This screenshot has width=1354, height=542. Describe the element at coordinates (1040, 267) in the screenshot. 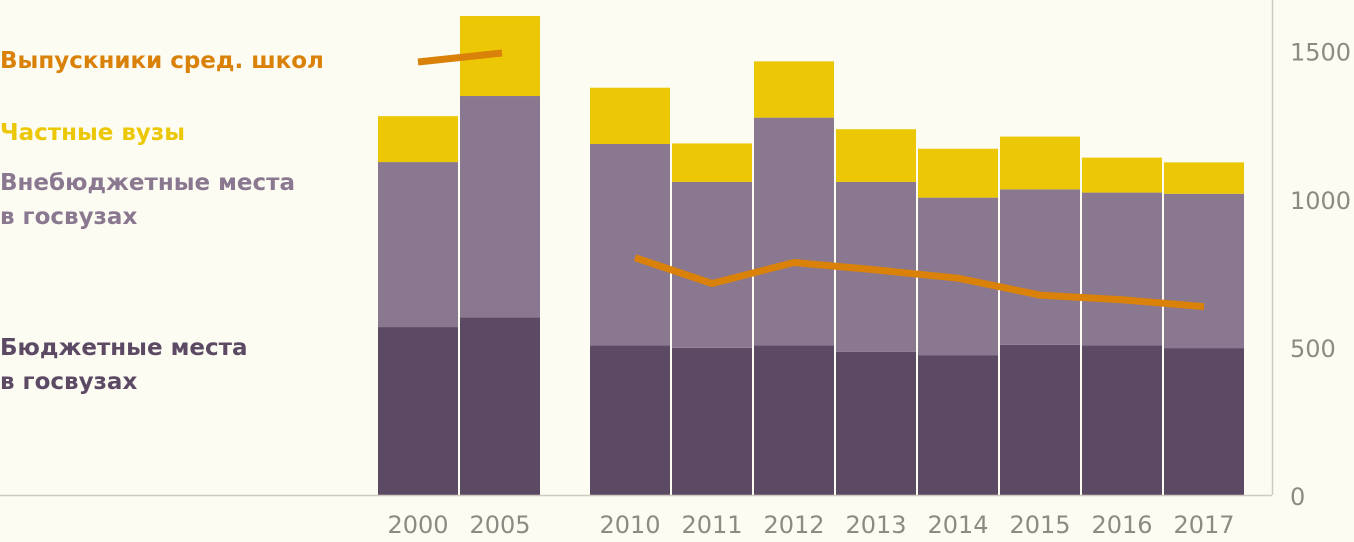

I see `bar-paid-2015` at that location.